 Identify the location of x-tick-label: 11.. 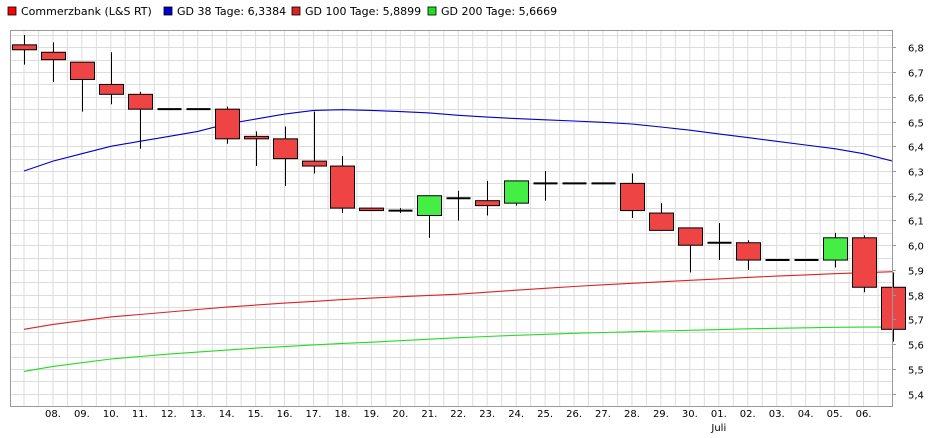
(140, 414).